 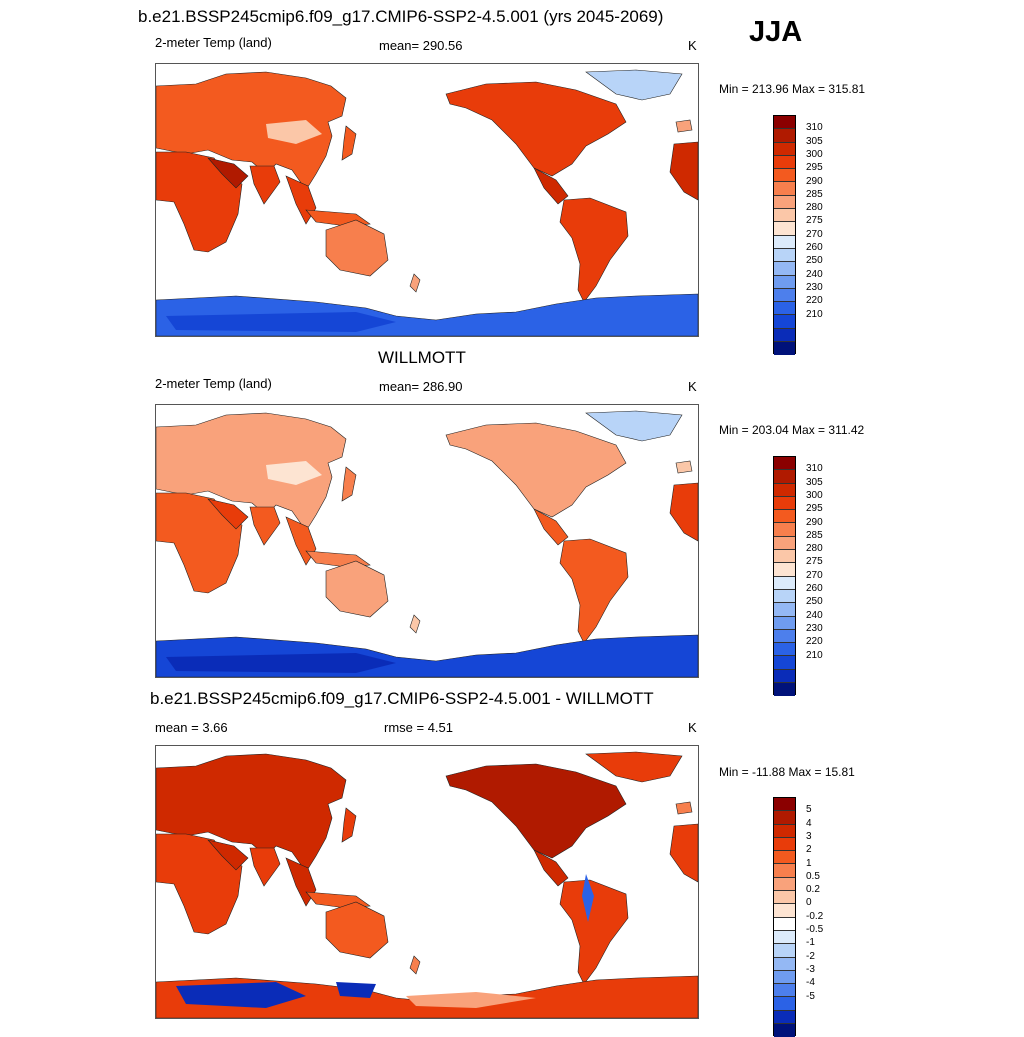 I want to click on colorbar-tick-label: 290, so click(x=814, y=522).